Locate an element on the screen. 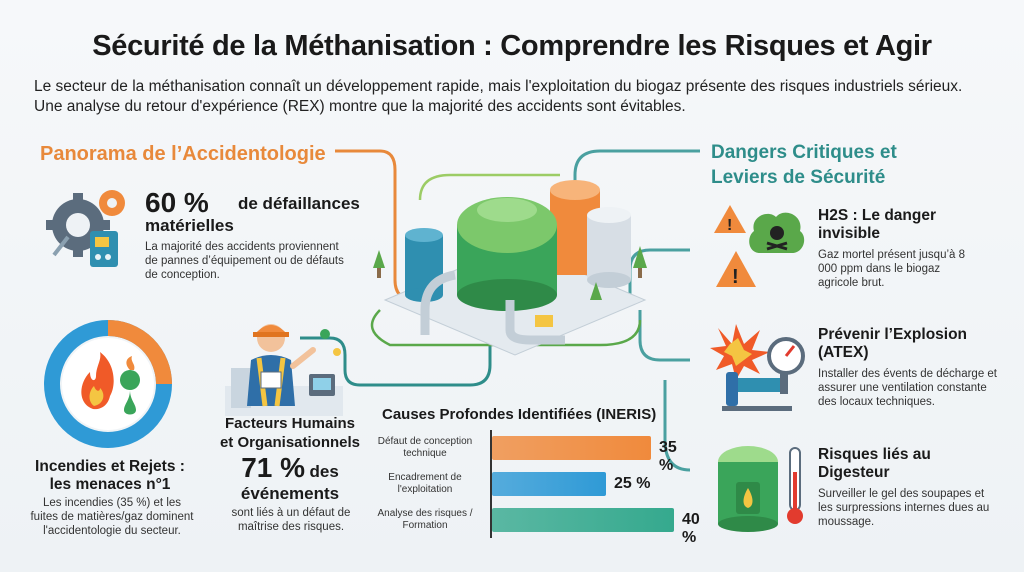 This screenshot has width=1024, height=572. materiel-stat: 60 % is located at coordinates (177, 202).